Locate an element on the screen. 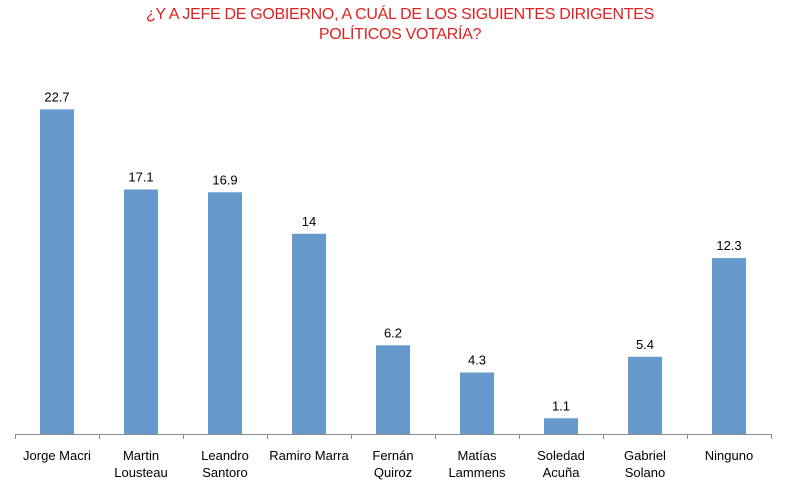  data-label-4: 6.2 is located at coordinates (393, 332).